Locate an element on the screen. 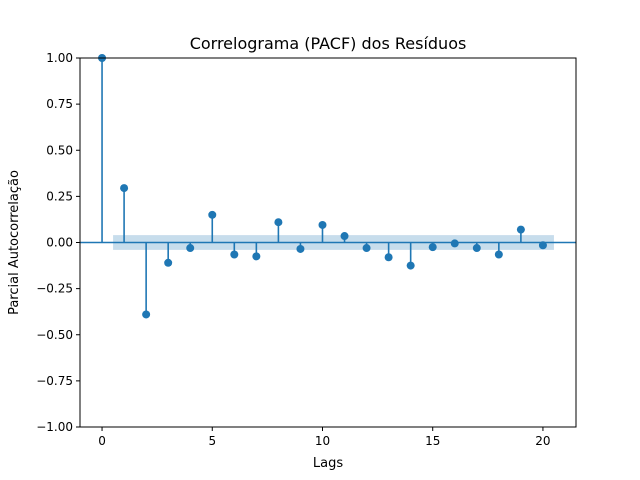  y-axis: 1.00 0.75 0.50 0.25 0.00 −0.25 −0.50 −0.75 −1.00 is located at coordinates (58, 242).